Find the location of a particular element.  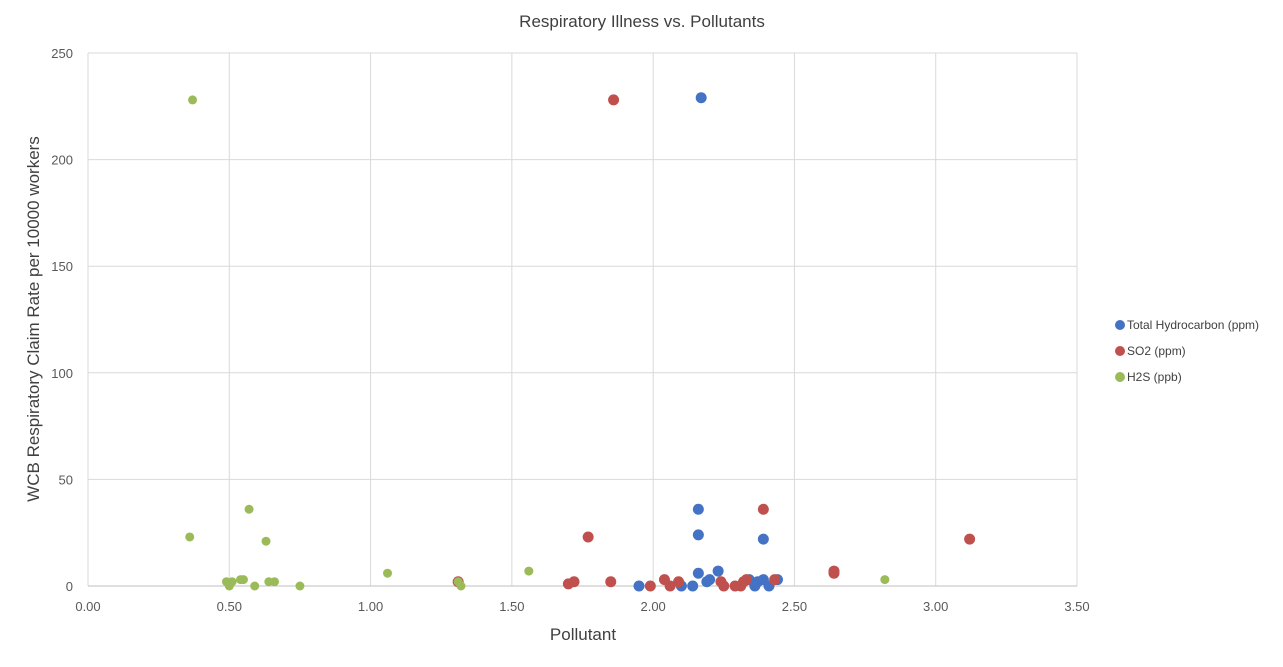

y-tick-label: 200 is located at coordinates (62, 160).